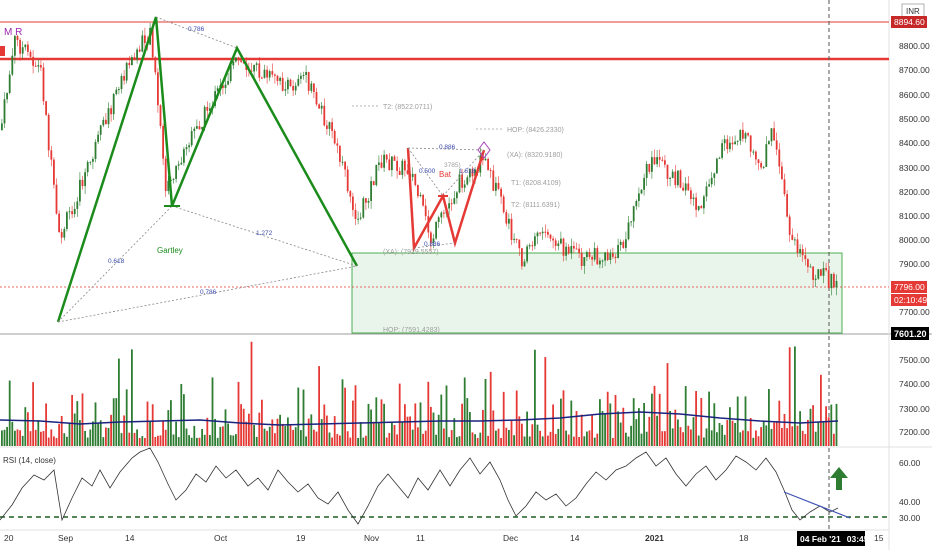 This screenshot has height=550, width=932. I want to click on currency-label: INR, so click(913, 11).